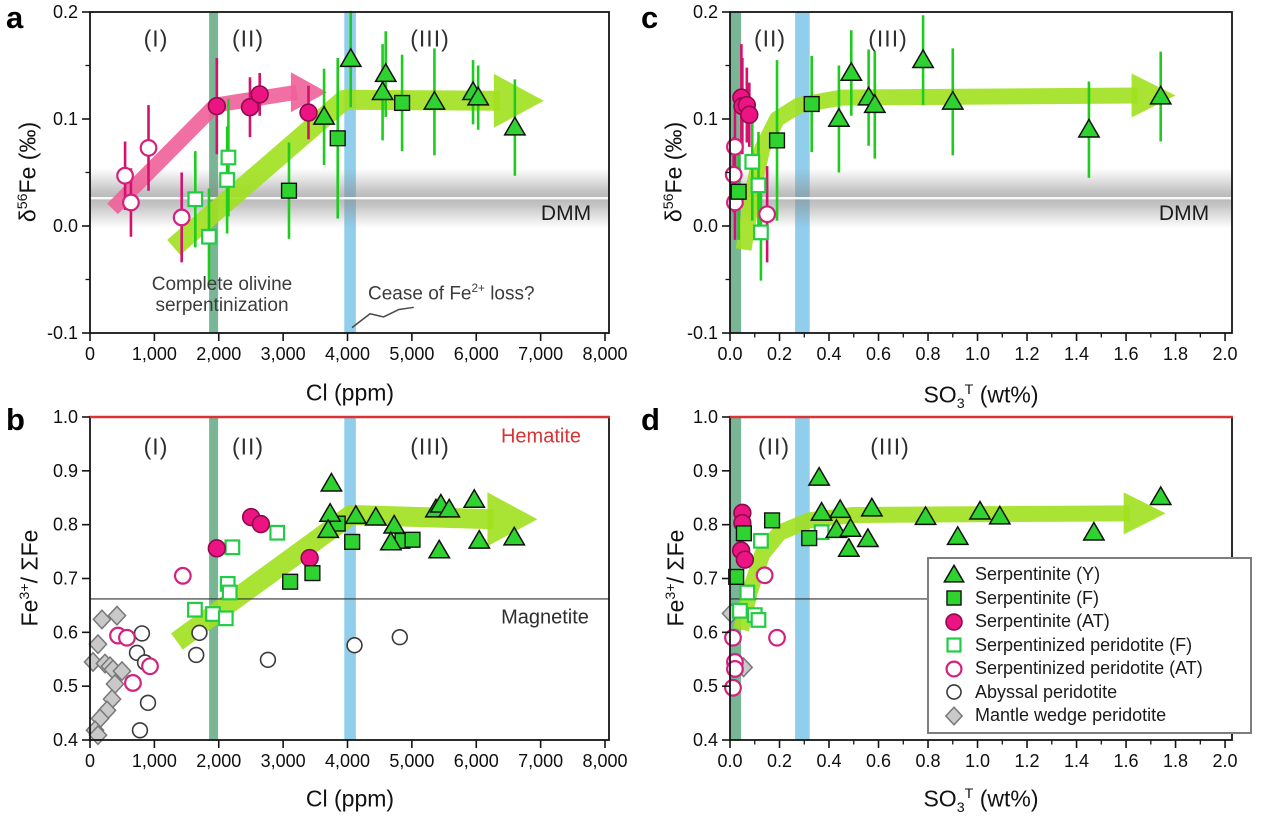 The image size is (1266, 837). Describe the element at coordinates (430, 38) in the screenshot. I see `zone-label-a-III: (III)` at that location.